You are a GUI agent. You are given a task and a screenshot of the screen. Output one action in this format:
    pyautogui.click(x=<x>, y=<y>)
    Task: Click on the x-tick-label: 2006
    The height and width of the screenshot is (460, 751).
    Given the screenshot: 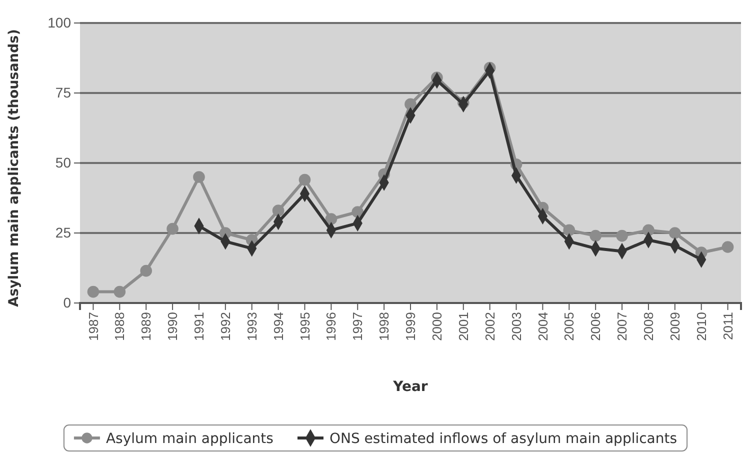 What is the action you would take?
    pyautogui.click(x=596, y=326)
    